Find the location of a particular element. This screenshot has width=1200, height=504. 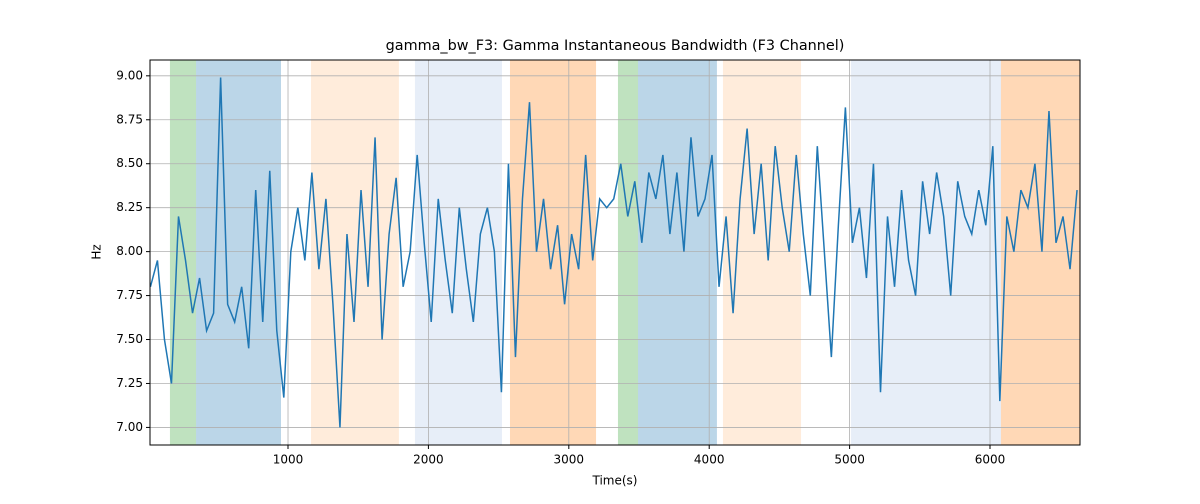

y-tick-label: 8.50 is located at coordinates (129, 163).